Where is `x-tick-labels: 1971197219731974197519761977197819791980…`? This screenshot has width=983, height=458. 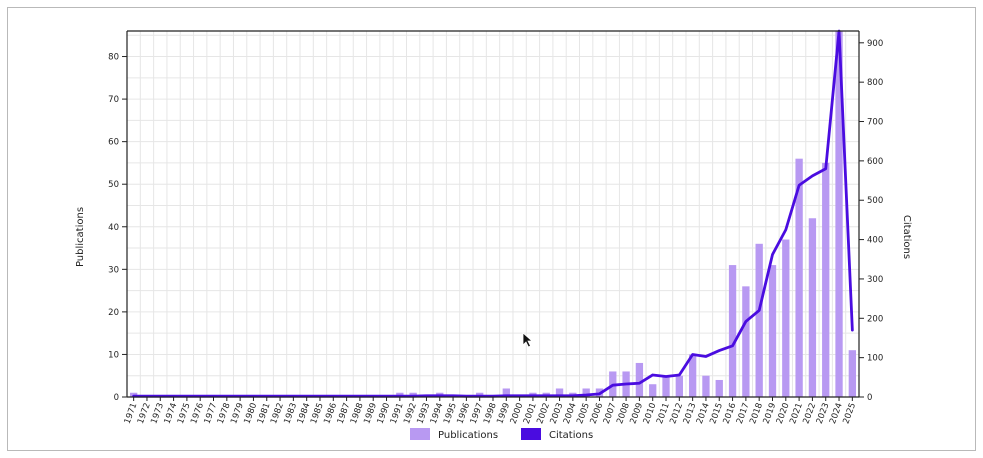
x-tick-labels: 1971197219731974197519761977197819791980… is located at coordinates (490, 414).